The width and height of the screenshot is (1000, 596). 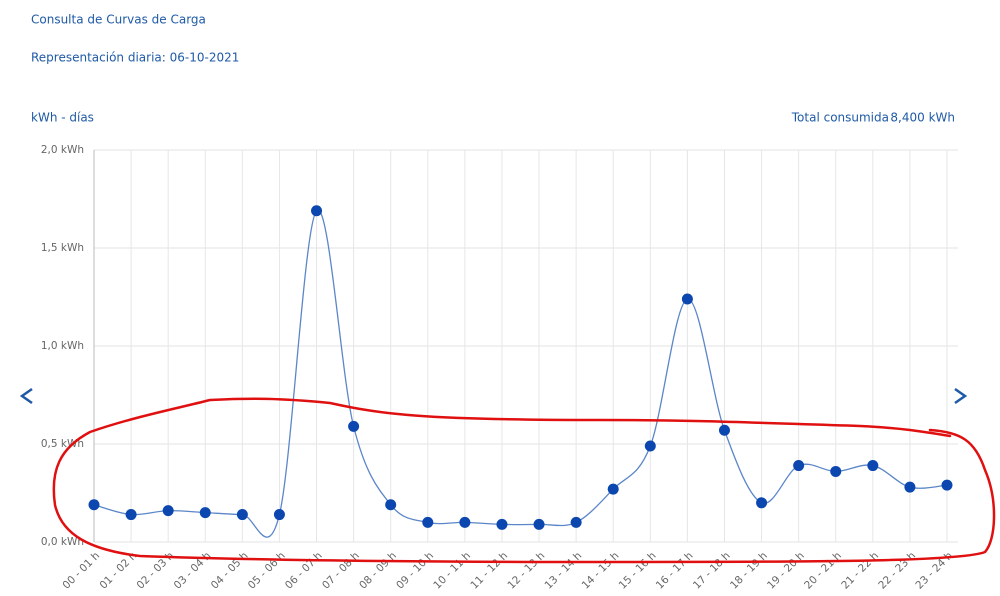 What do you see at coordinates (786, 571) in the screenshot?
I see `x-tick-label: 19 - 20 h` at bounding box center [786, 571].